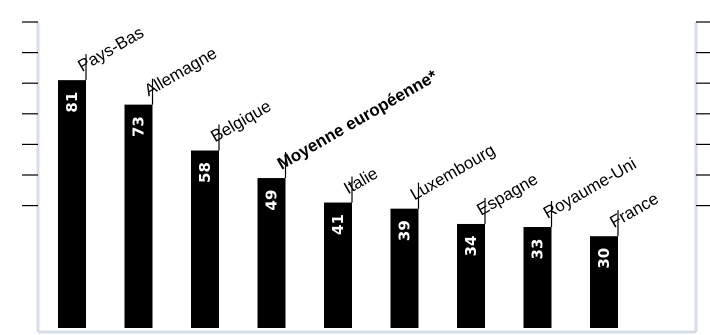 This screenshot has height=335, width=710. I want to click on value-label: 81, so click(72, 102).